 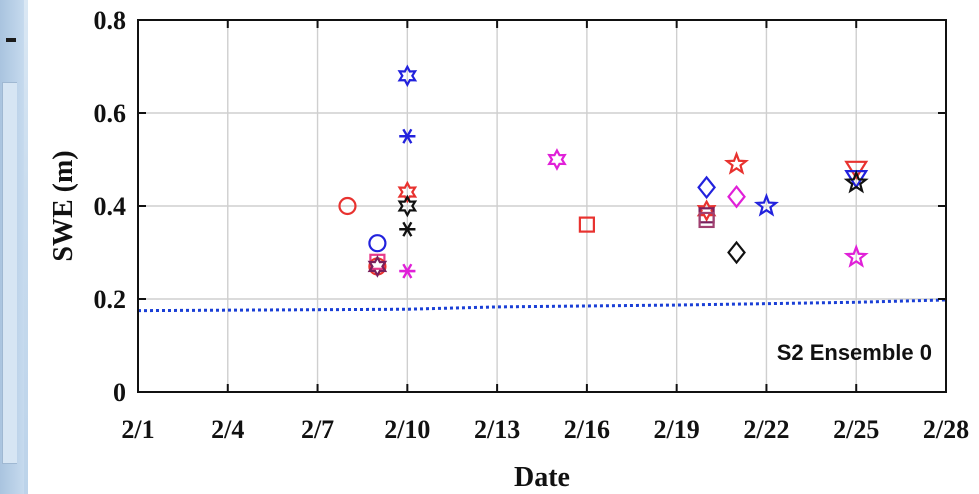 I want to click on left-dash-mark, so click(x=11, y=40).